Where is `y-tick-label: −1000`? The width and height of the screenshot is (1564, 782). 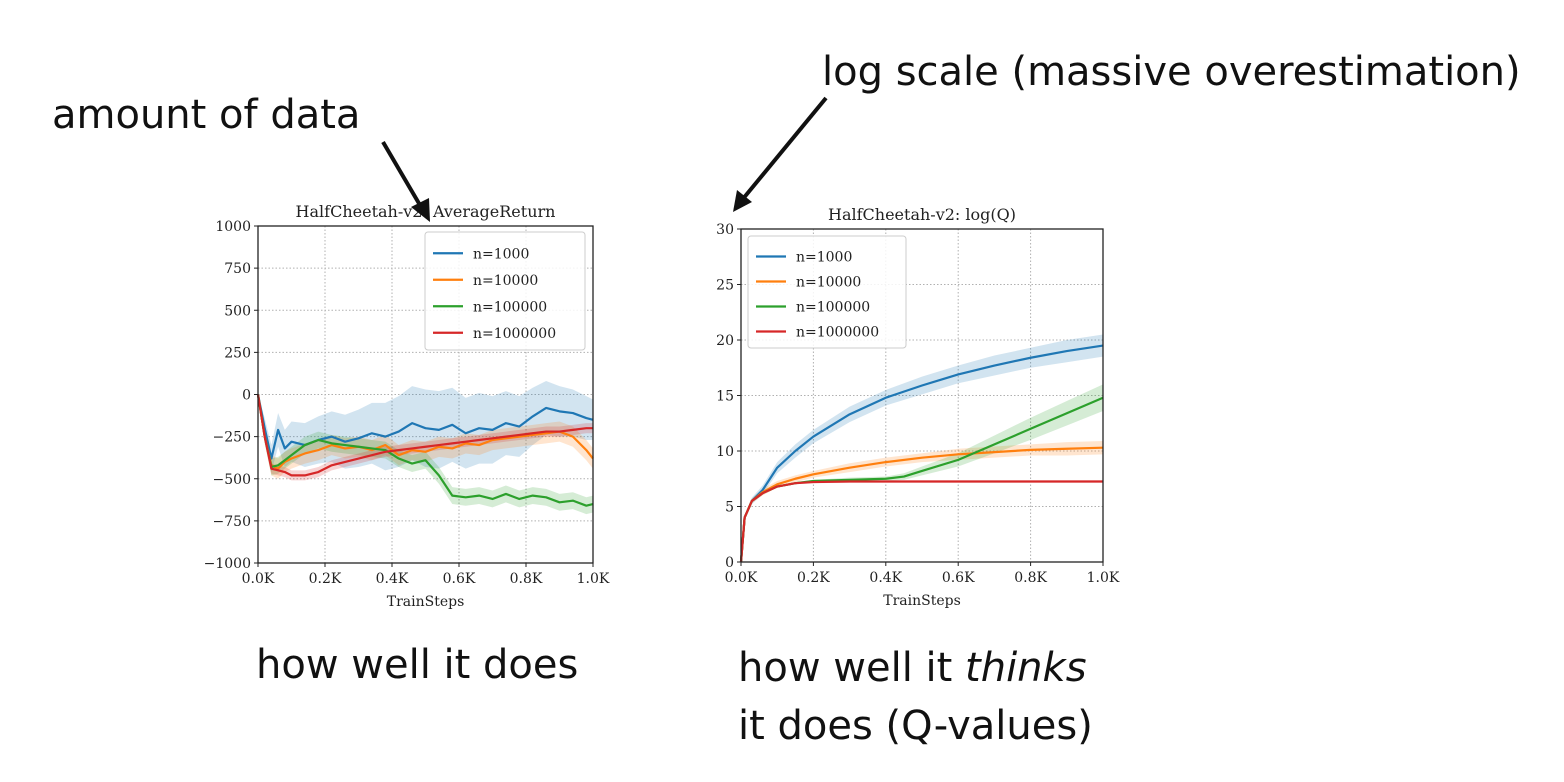
y-tick-label: −1000 is located at coordinates (227, 564).